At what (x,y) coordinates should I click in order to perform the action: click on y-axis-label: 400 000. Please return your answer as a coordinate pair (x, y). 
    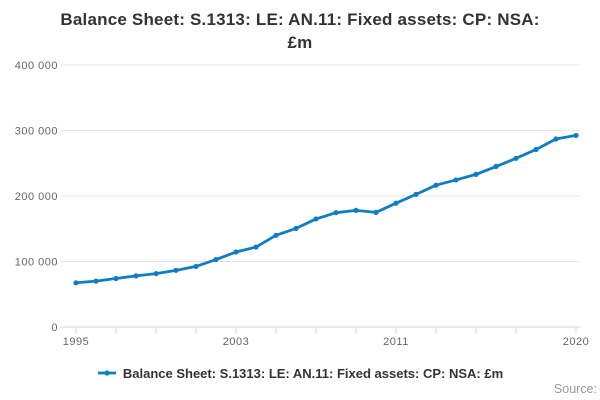
    Looking at the image, I should click on (36, 66).